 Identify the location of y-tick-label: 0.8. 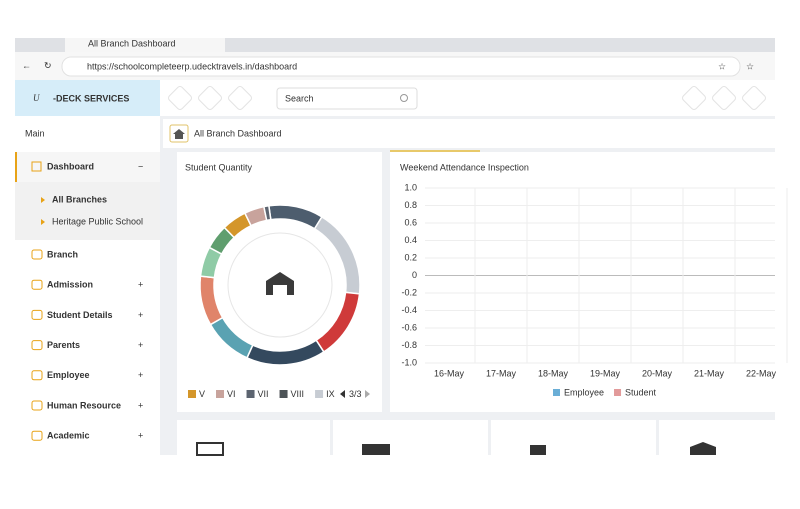
(410, 205).